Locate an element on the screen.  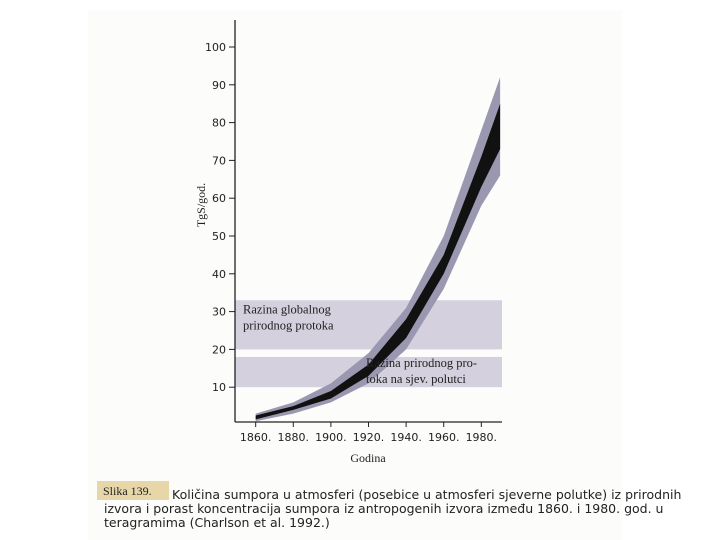
x-axis-label: Godina is located at coordinates (368, 458).